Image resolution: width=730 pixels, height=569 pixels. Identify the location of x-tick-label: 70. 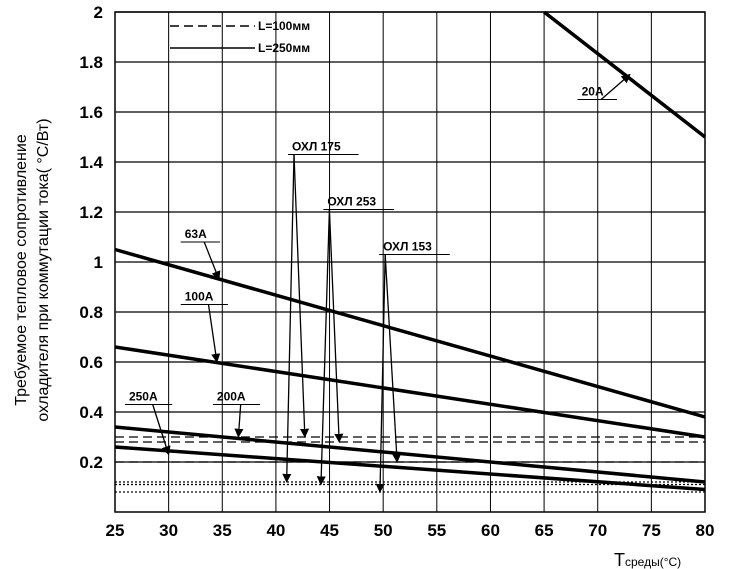
(597, 530).